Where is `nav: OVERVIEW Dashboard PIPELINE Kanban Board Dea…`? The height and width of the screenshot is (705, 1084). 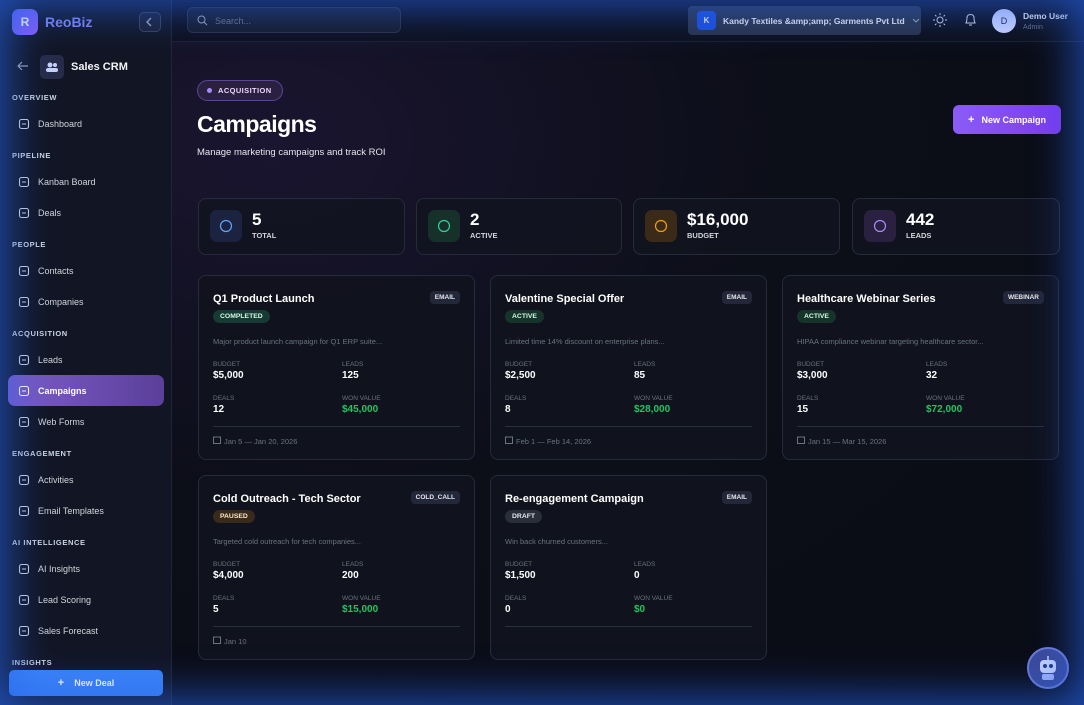 nav: OVERVIEW Dashboard PIPELINE Kanban Board Dea… is located at coordinates (86, 377).